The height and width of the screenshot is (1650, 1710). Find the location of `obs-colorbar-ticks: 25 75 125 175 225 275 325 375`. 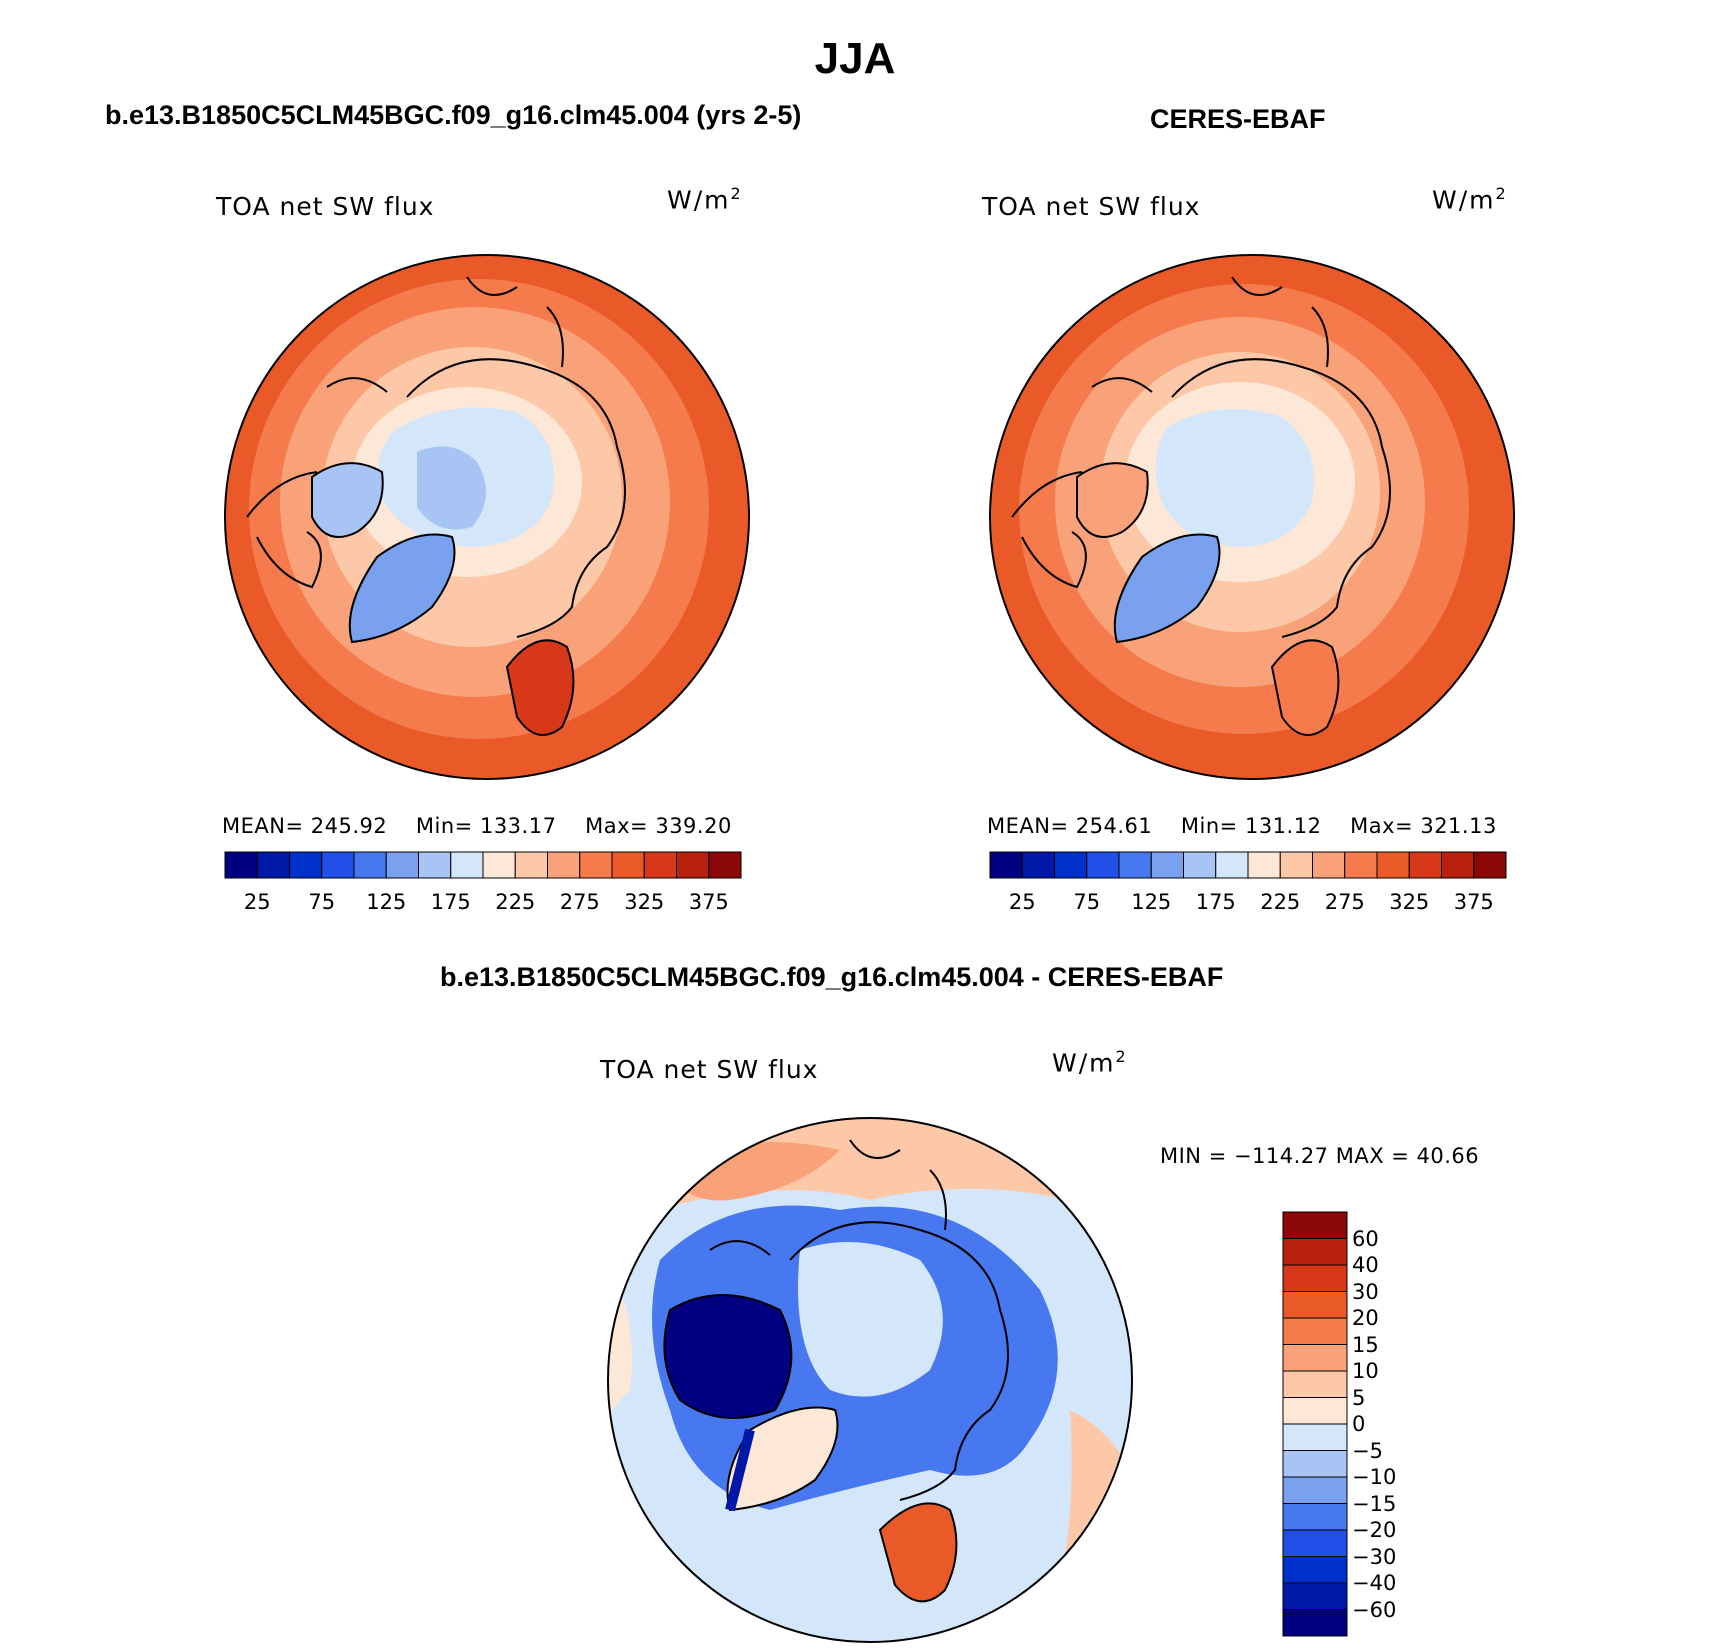

obs-colorbar-ticks: 25 75 125 175 225 275 325 375 is located at coordinates (1248, 903).